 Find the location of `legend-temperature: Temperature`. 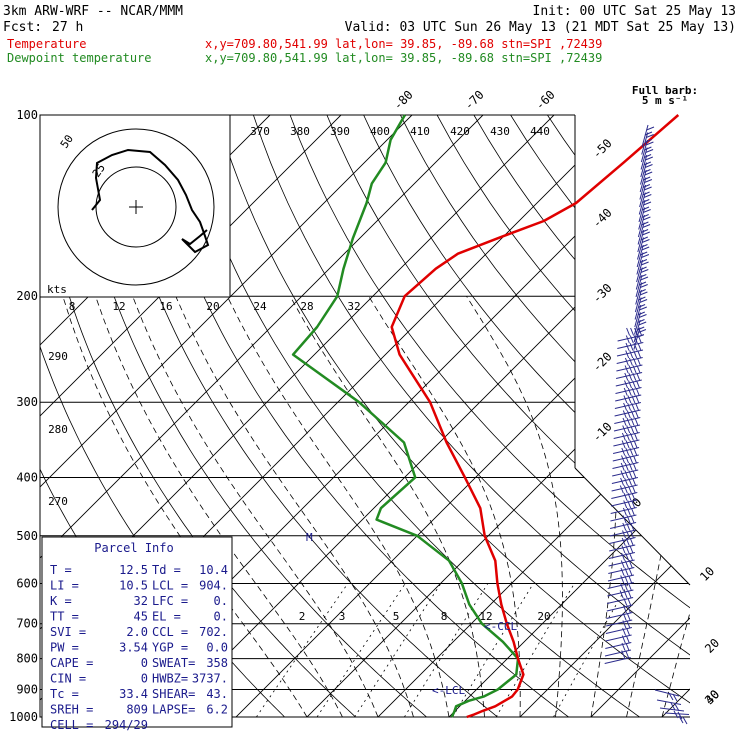

legend-temperature: Temperature is located at coordinates (46, 44).